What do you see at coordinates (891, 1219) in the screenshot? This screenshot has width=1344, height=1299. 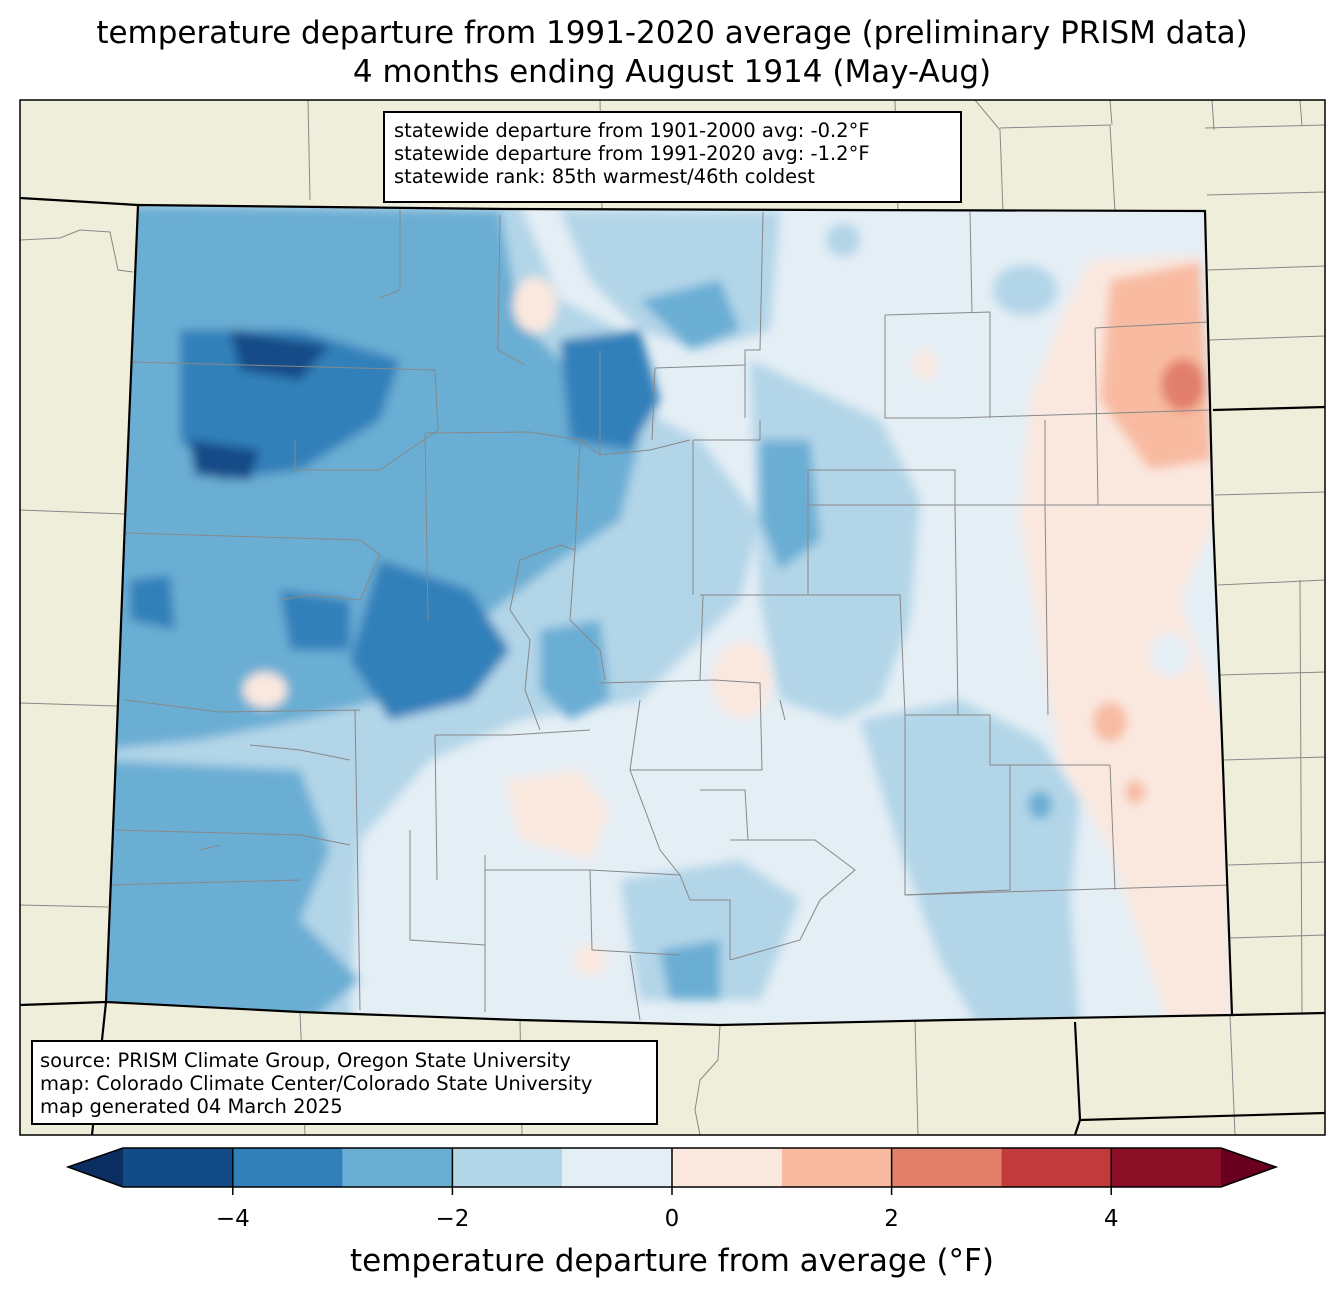 I see `colorbar-tick-label: 2` at bounding box center [891, 1219].